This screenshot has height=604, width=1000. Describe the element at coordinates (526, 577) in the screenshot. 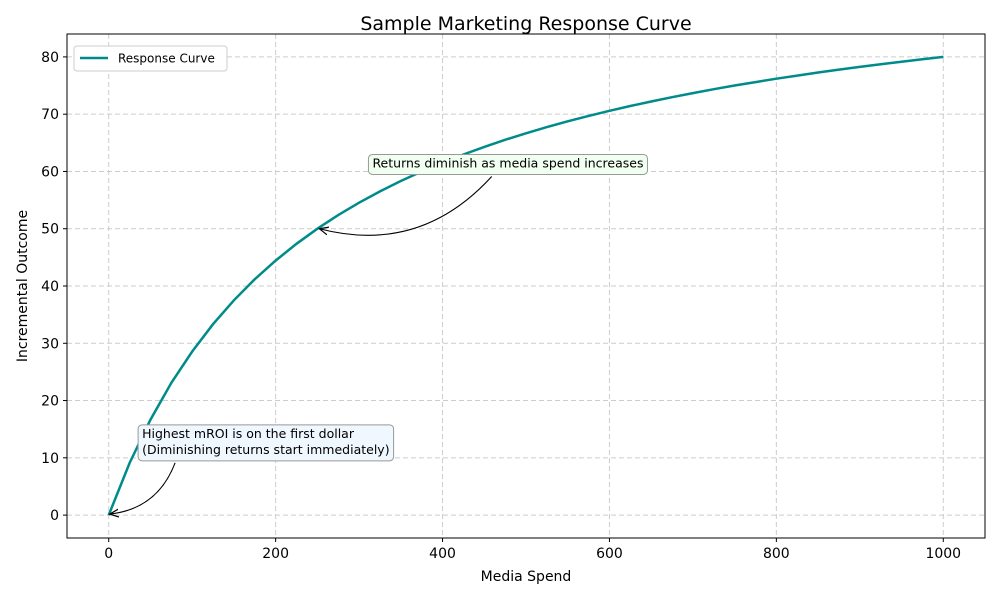

I see `x-axis-label: Media Spend` at that location.